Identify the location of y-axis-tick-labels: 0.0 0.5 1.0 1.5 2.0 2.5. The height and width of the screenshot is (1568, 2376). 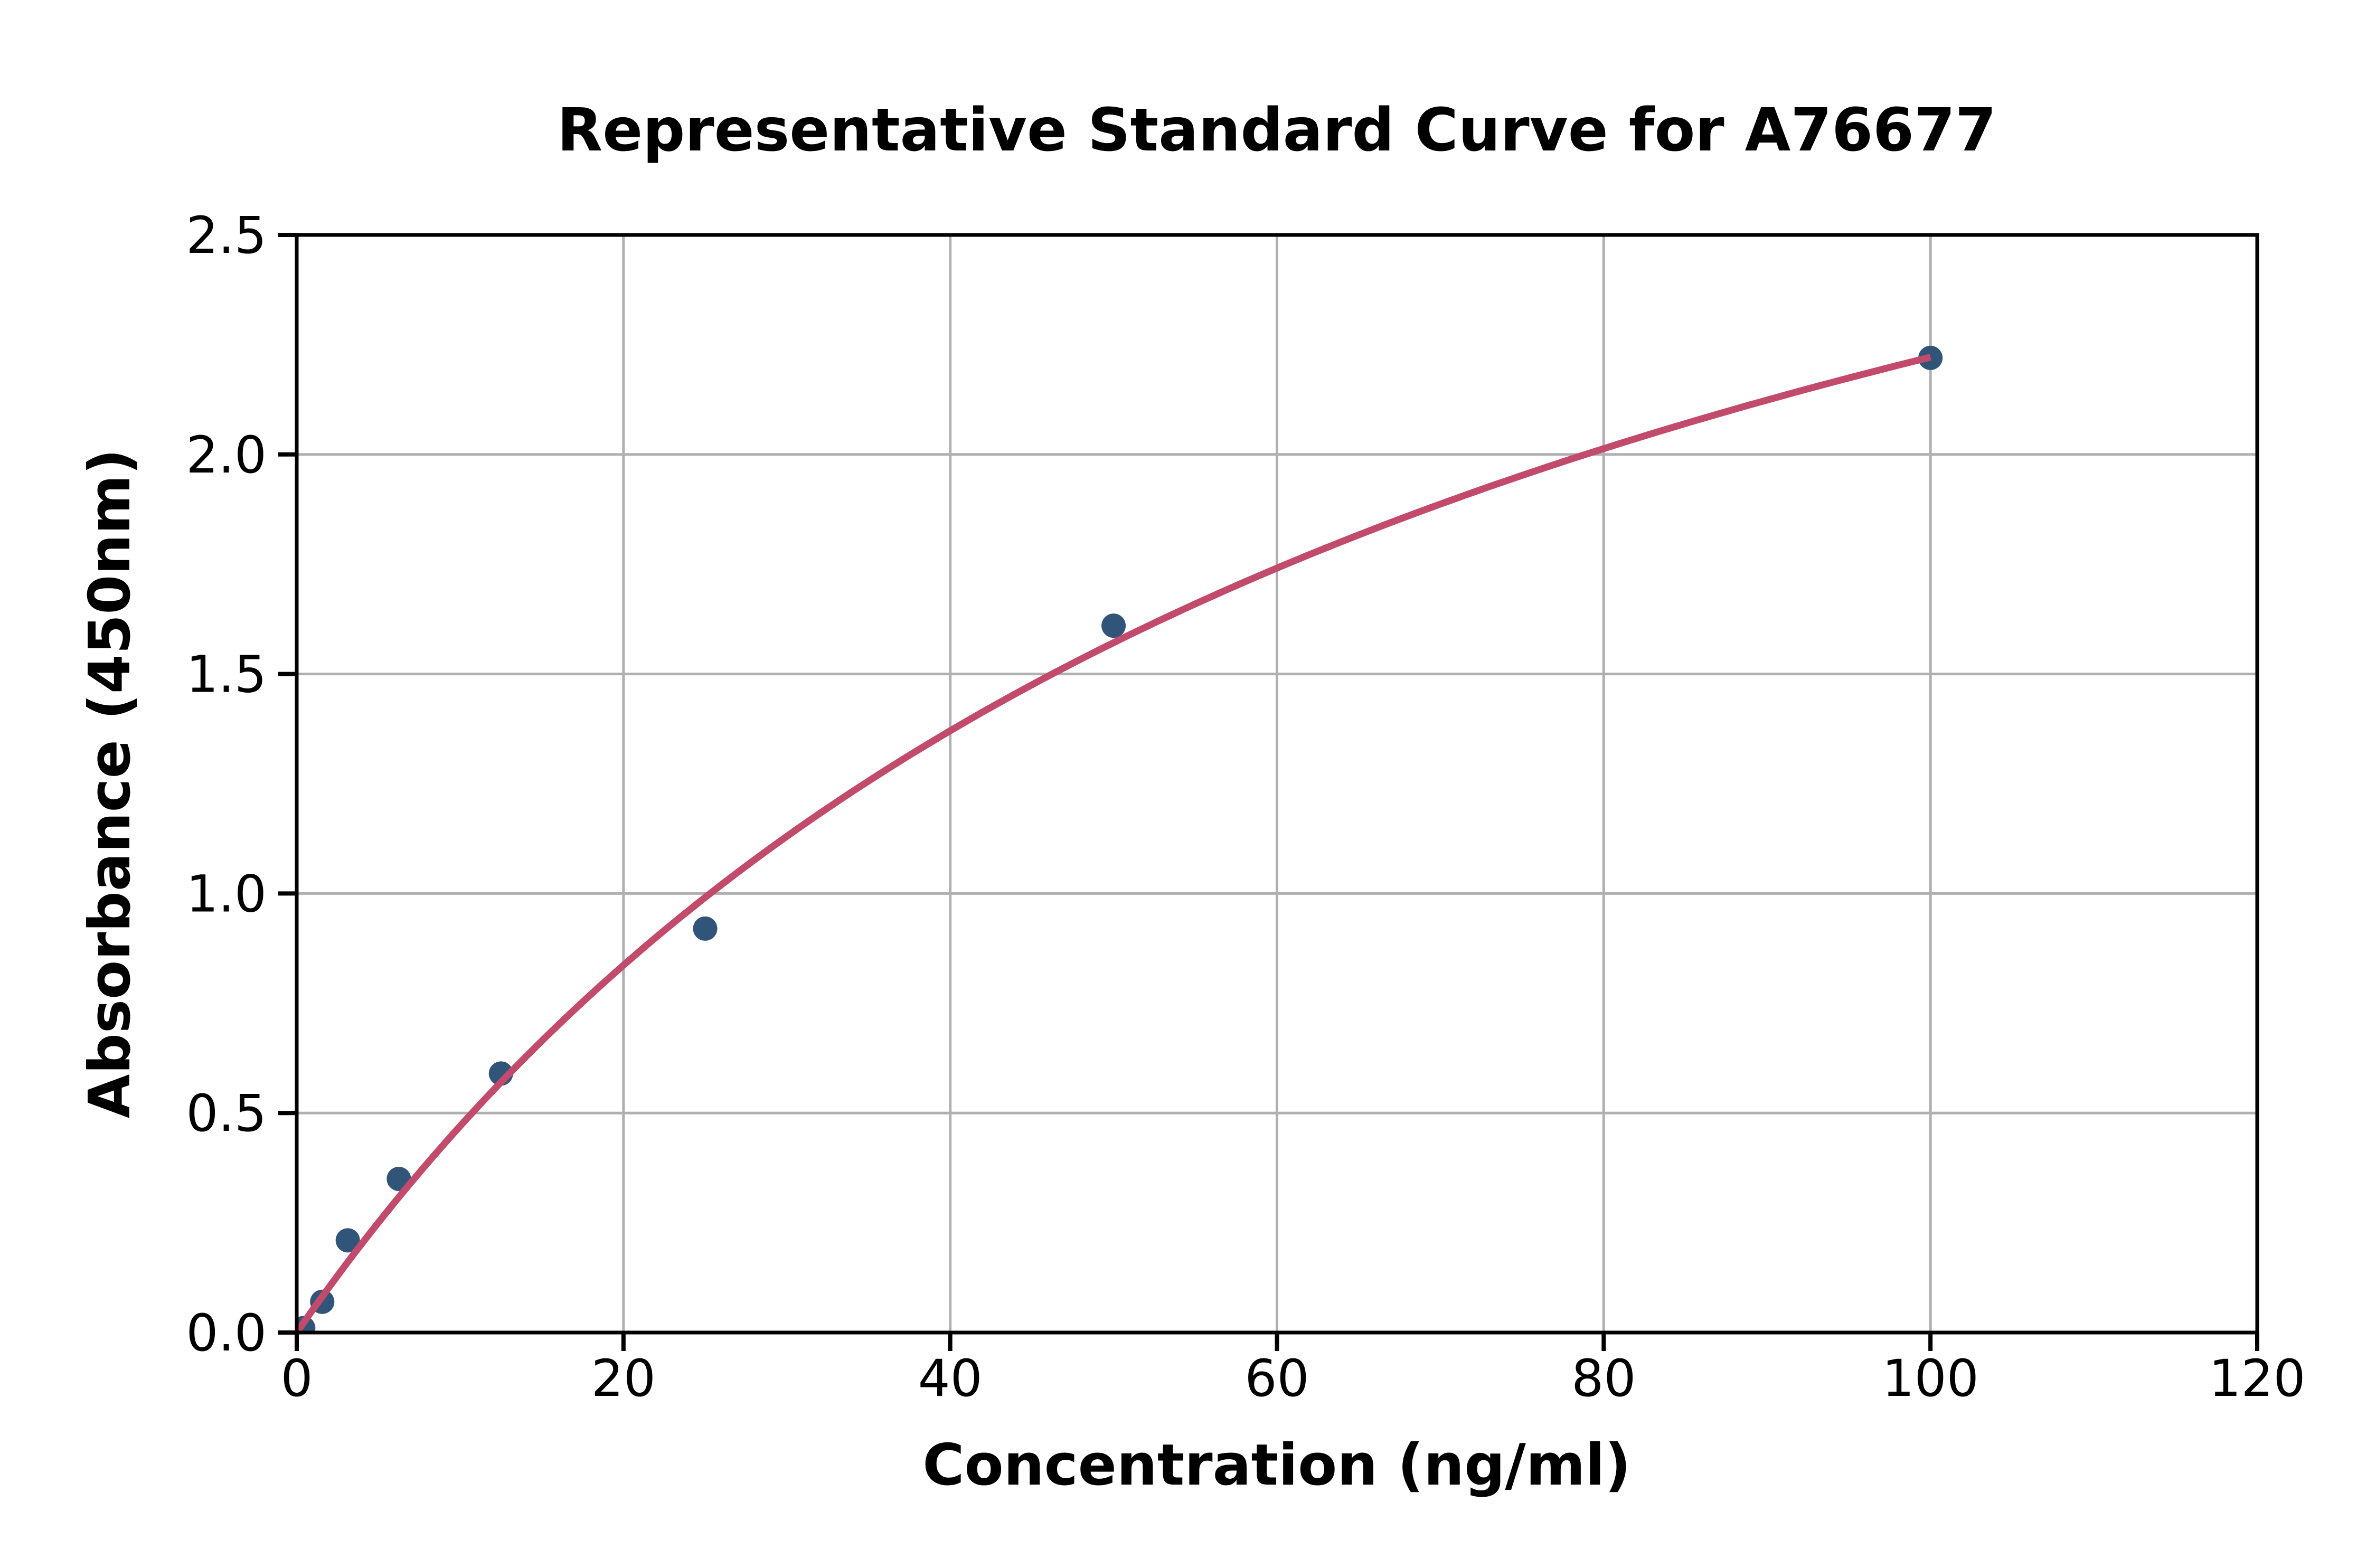
(227, 784).